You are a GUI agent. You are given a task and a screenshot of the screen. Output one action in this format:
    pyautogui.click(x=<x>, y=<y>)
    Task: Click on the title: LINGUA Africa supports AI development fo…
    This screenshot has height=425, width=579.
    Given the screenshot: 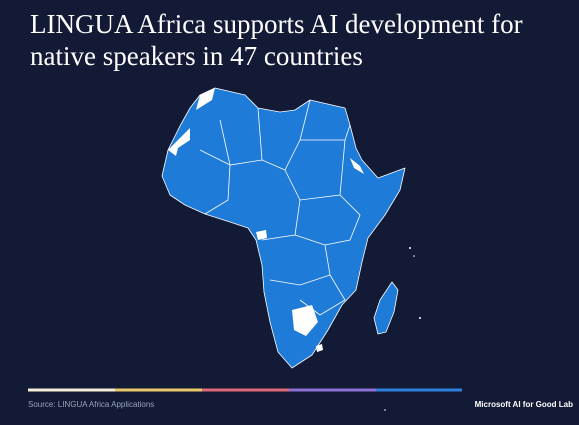 What is the action you would take?
    pyautogui.click(x=276, y=40)
    